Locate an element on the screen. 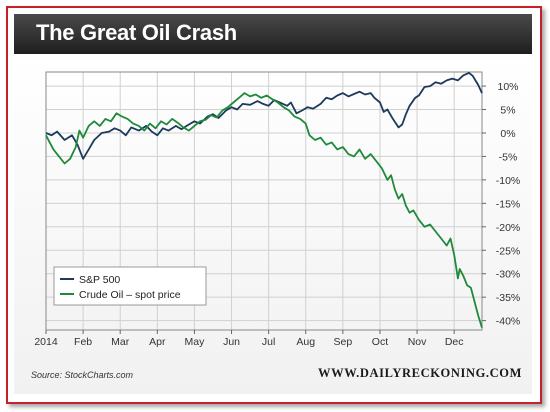  legend-label: Crude Oil – spot price is located at coordinates (130, 295).